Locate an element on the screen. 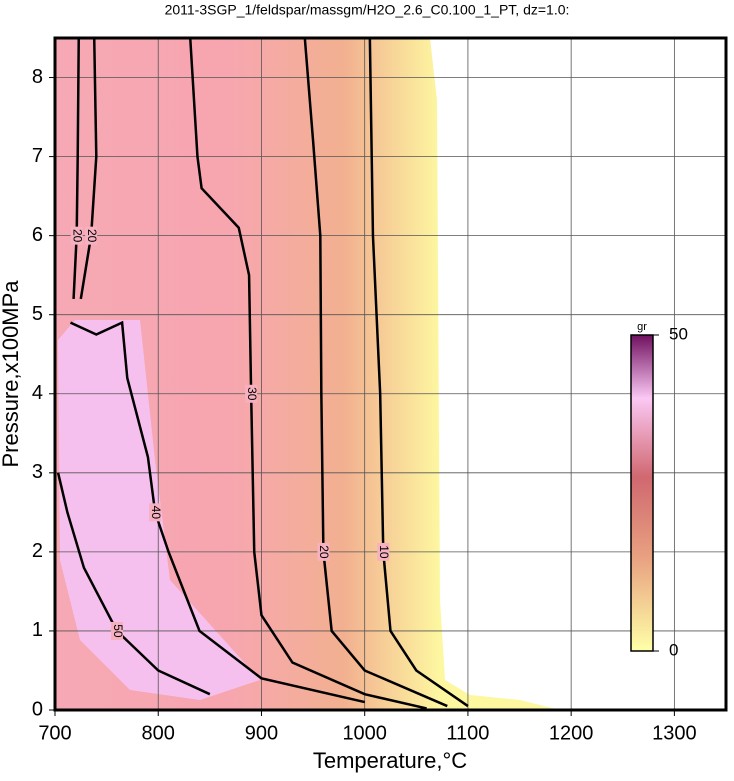  colorbar is located at coordinates (642, 493).